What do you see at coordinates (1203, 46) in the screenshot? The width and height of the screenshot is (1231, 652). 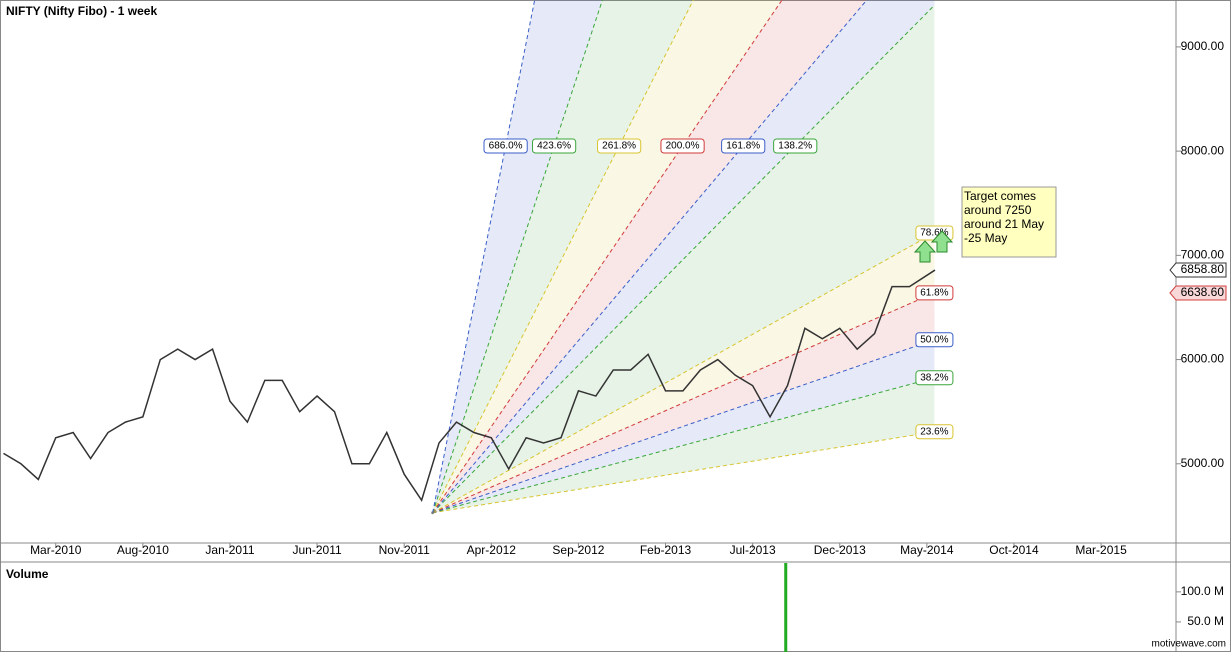 I see `y-tick-label: 9000.00` at bounding box center [1203, 46].